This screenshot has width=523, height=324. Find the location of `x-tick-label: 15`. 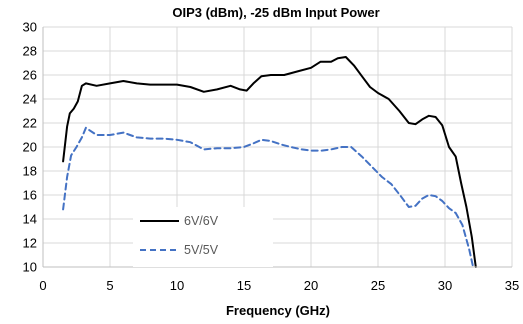

x-tick-label: 15 is located at coordinates (244, 285).